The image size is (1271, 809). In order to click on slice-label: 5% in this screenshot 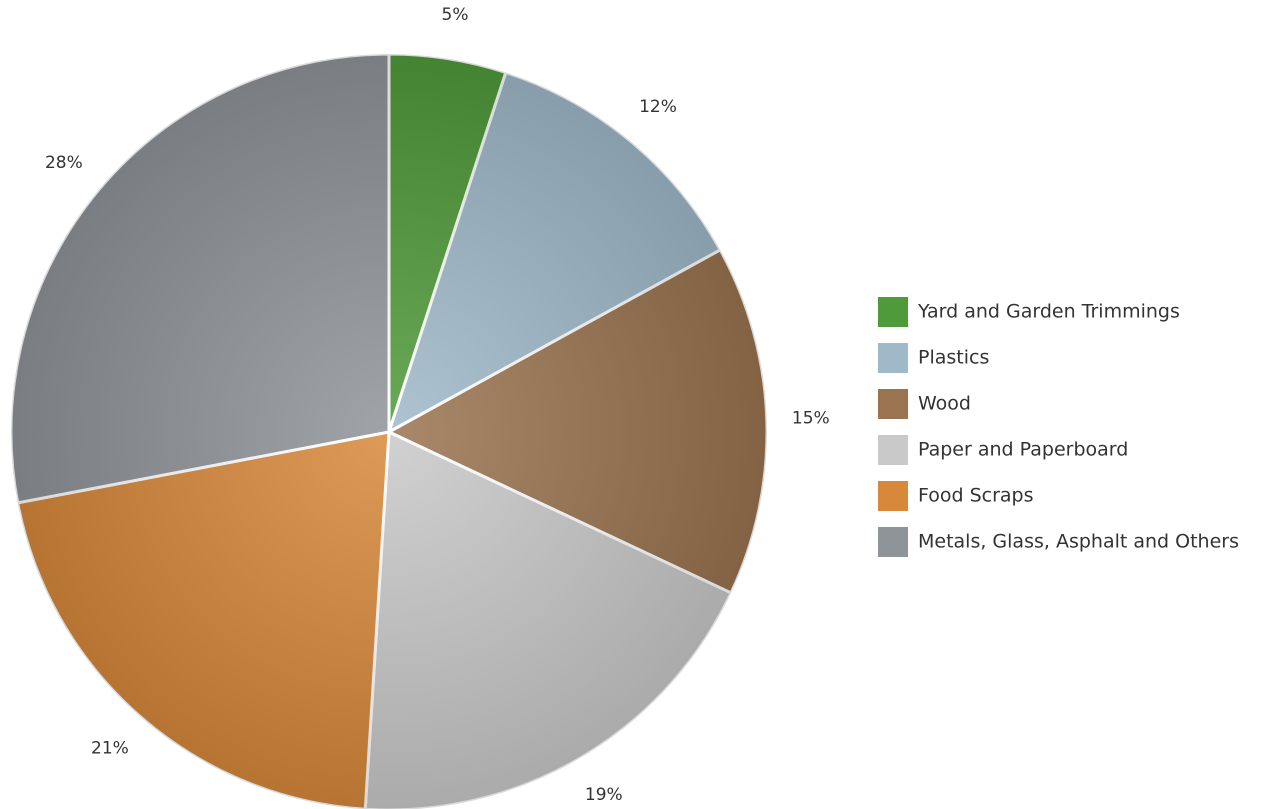, I will do `click(455, 15)`.